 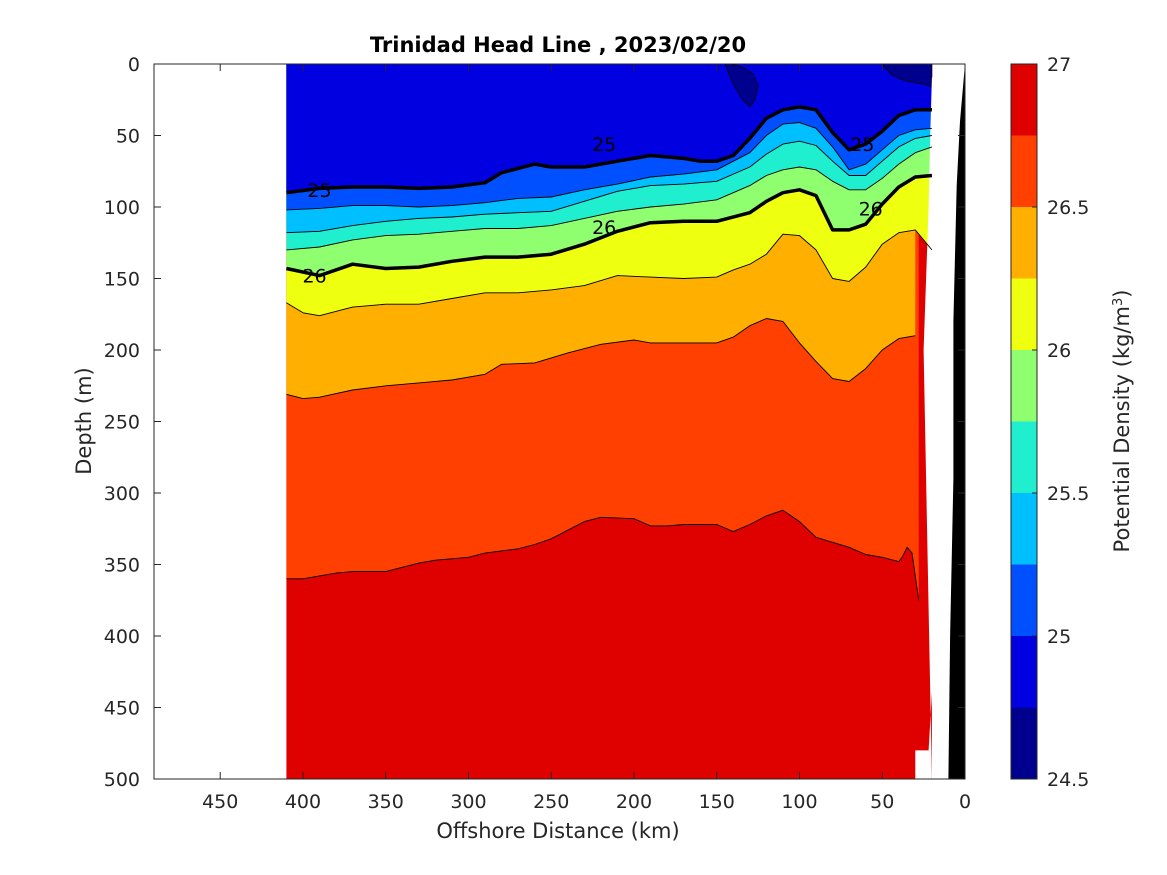 What do you see at coordinates (1059, 637) in the screenshot?
I see `colorbar-tick-label: 25` at bounding box center [1059, 637].